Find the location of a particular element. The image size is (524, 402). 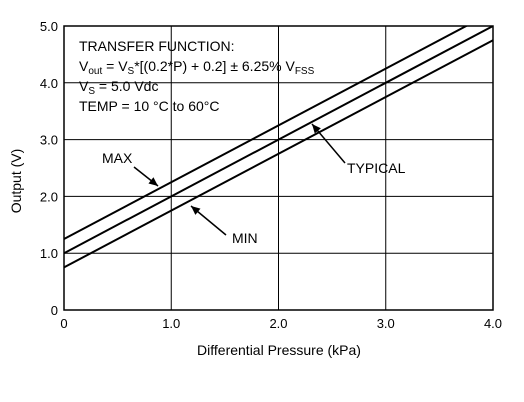

x-tick-label: 0 is located at coordinates (63, 323).